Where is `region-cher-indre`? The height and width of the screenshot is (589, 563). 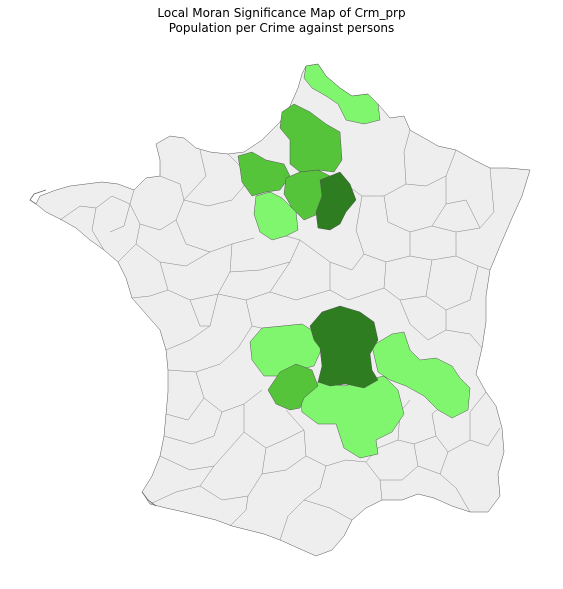 region-cher-indre is located at coordinates (286, 350).